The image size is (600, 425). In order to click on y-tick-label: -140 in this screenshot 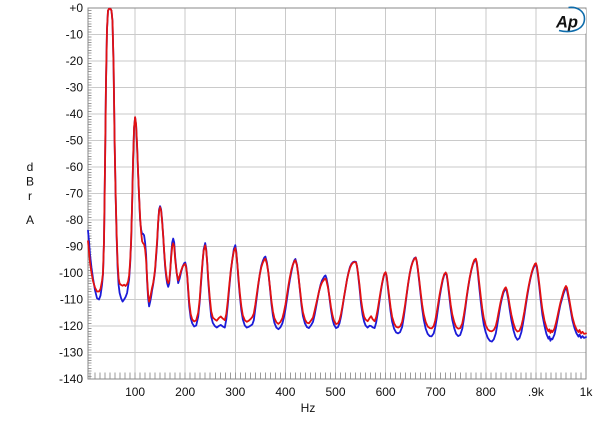, I will do `click(71, 379)`.